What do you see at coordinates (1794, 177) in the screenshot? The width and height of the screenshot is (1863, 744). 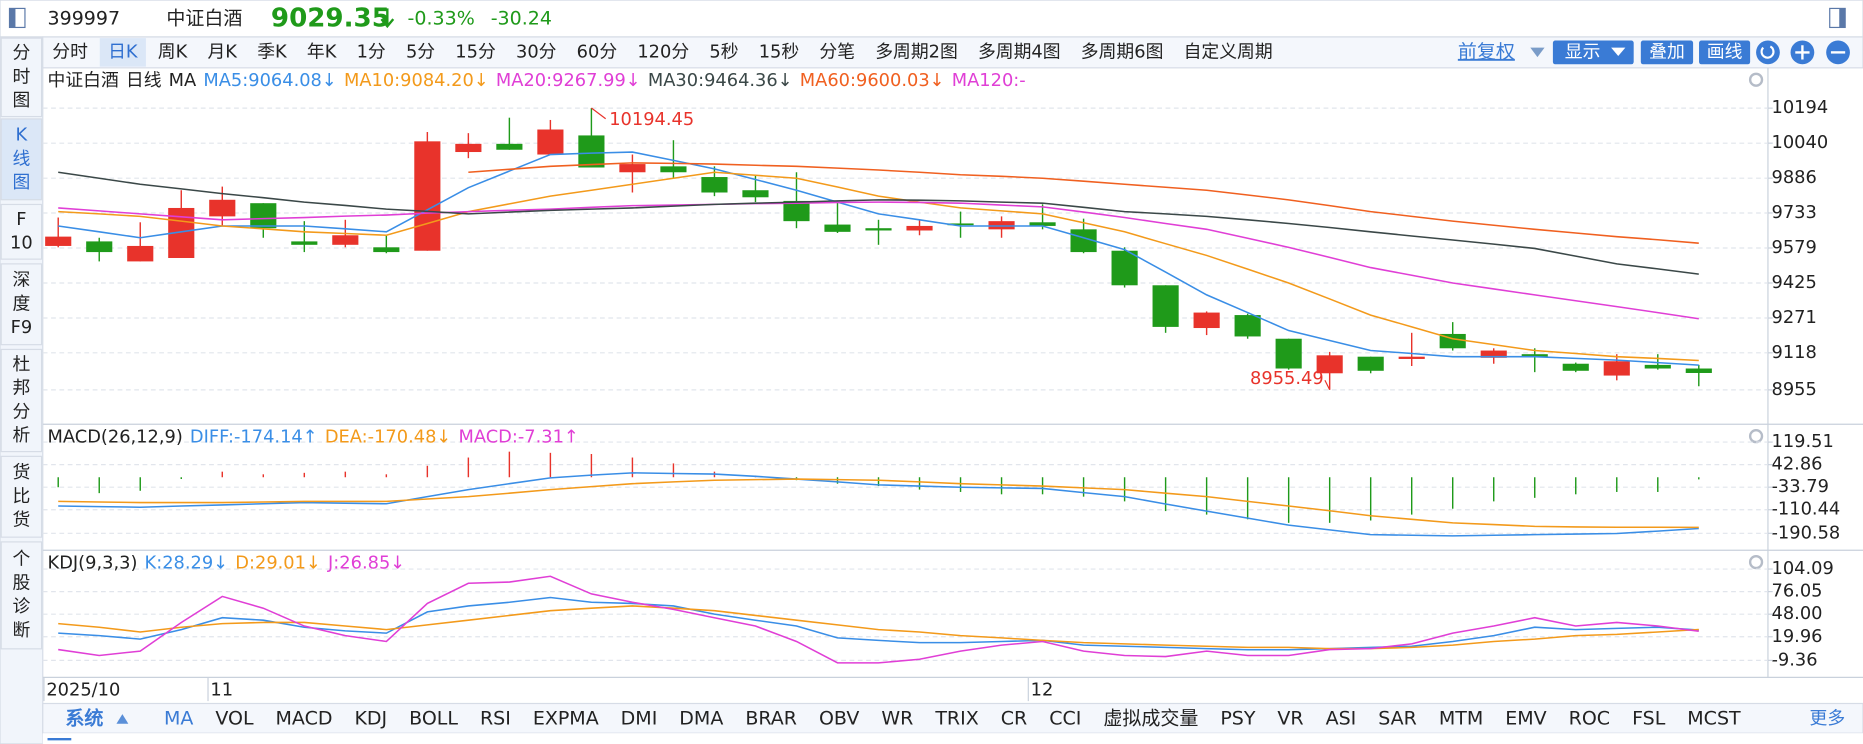 I see `y-tick-label: 9886` at bounding box center [1794, 177].